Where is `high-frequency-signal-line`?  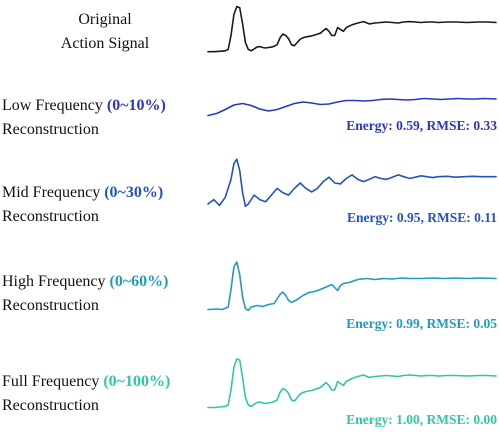
high-frequency-signal-line is located at coordinates (352, 286).